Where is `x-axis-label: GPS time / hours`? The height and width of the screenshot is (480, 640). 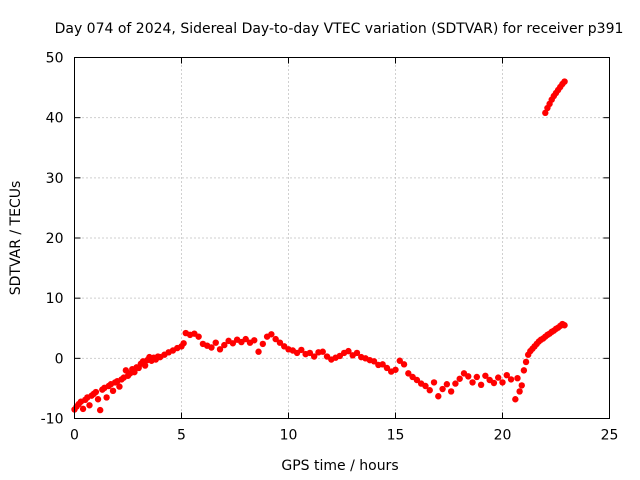
x-axis-label: GPS time / hours is located at coordinates (339, 466).